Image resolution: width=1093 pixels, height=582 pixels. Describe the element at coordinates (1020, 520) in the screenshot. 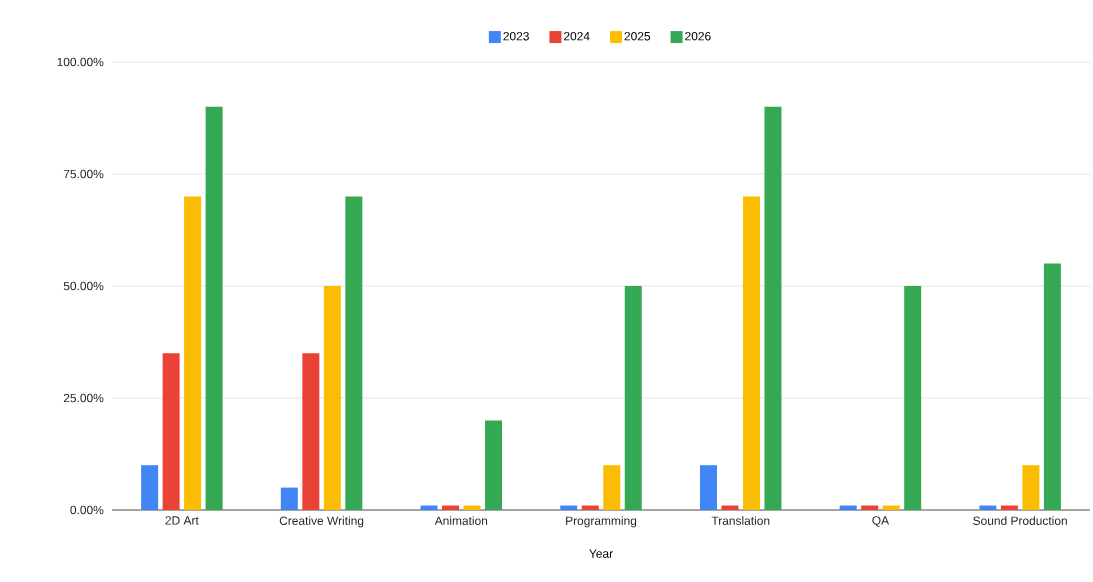

I see `x-tick-label: Sound Production` at that location.